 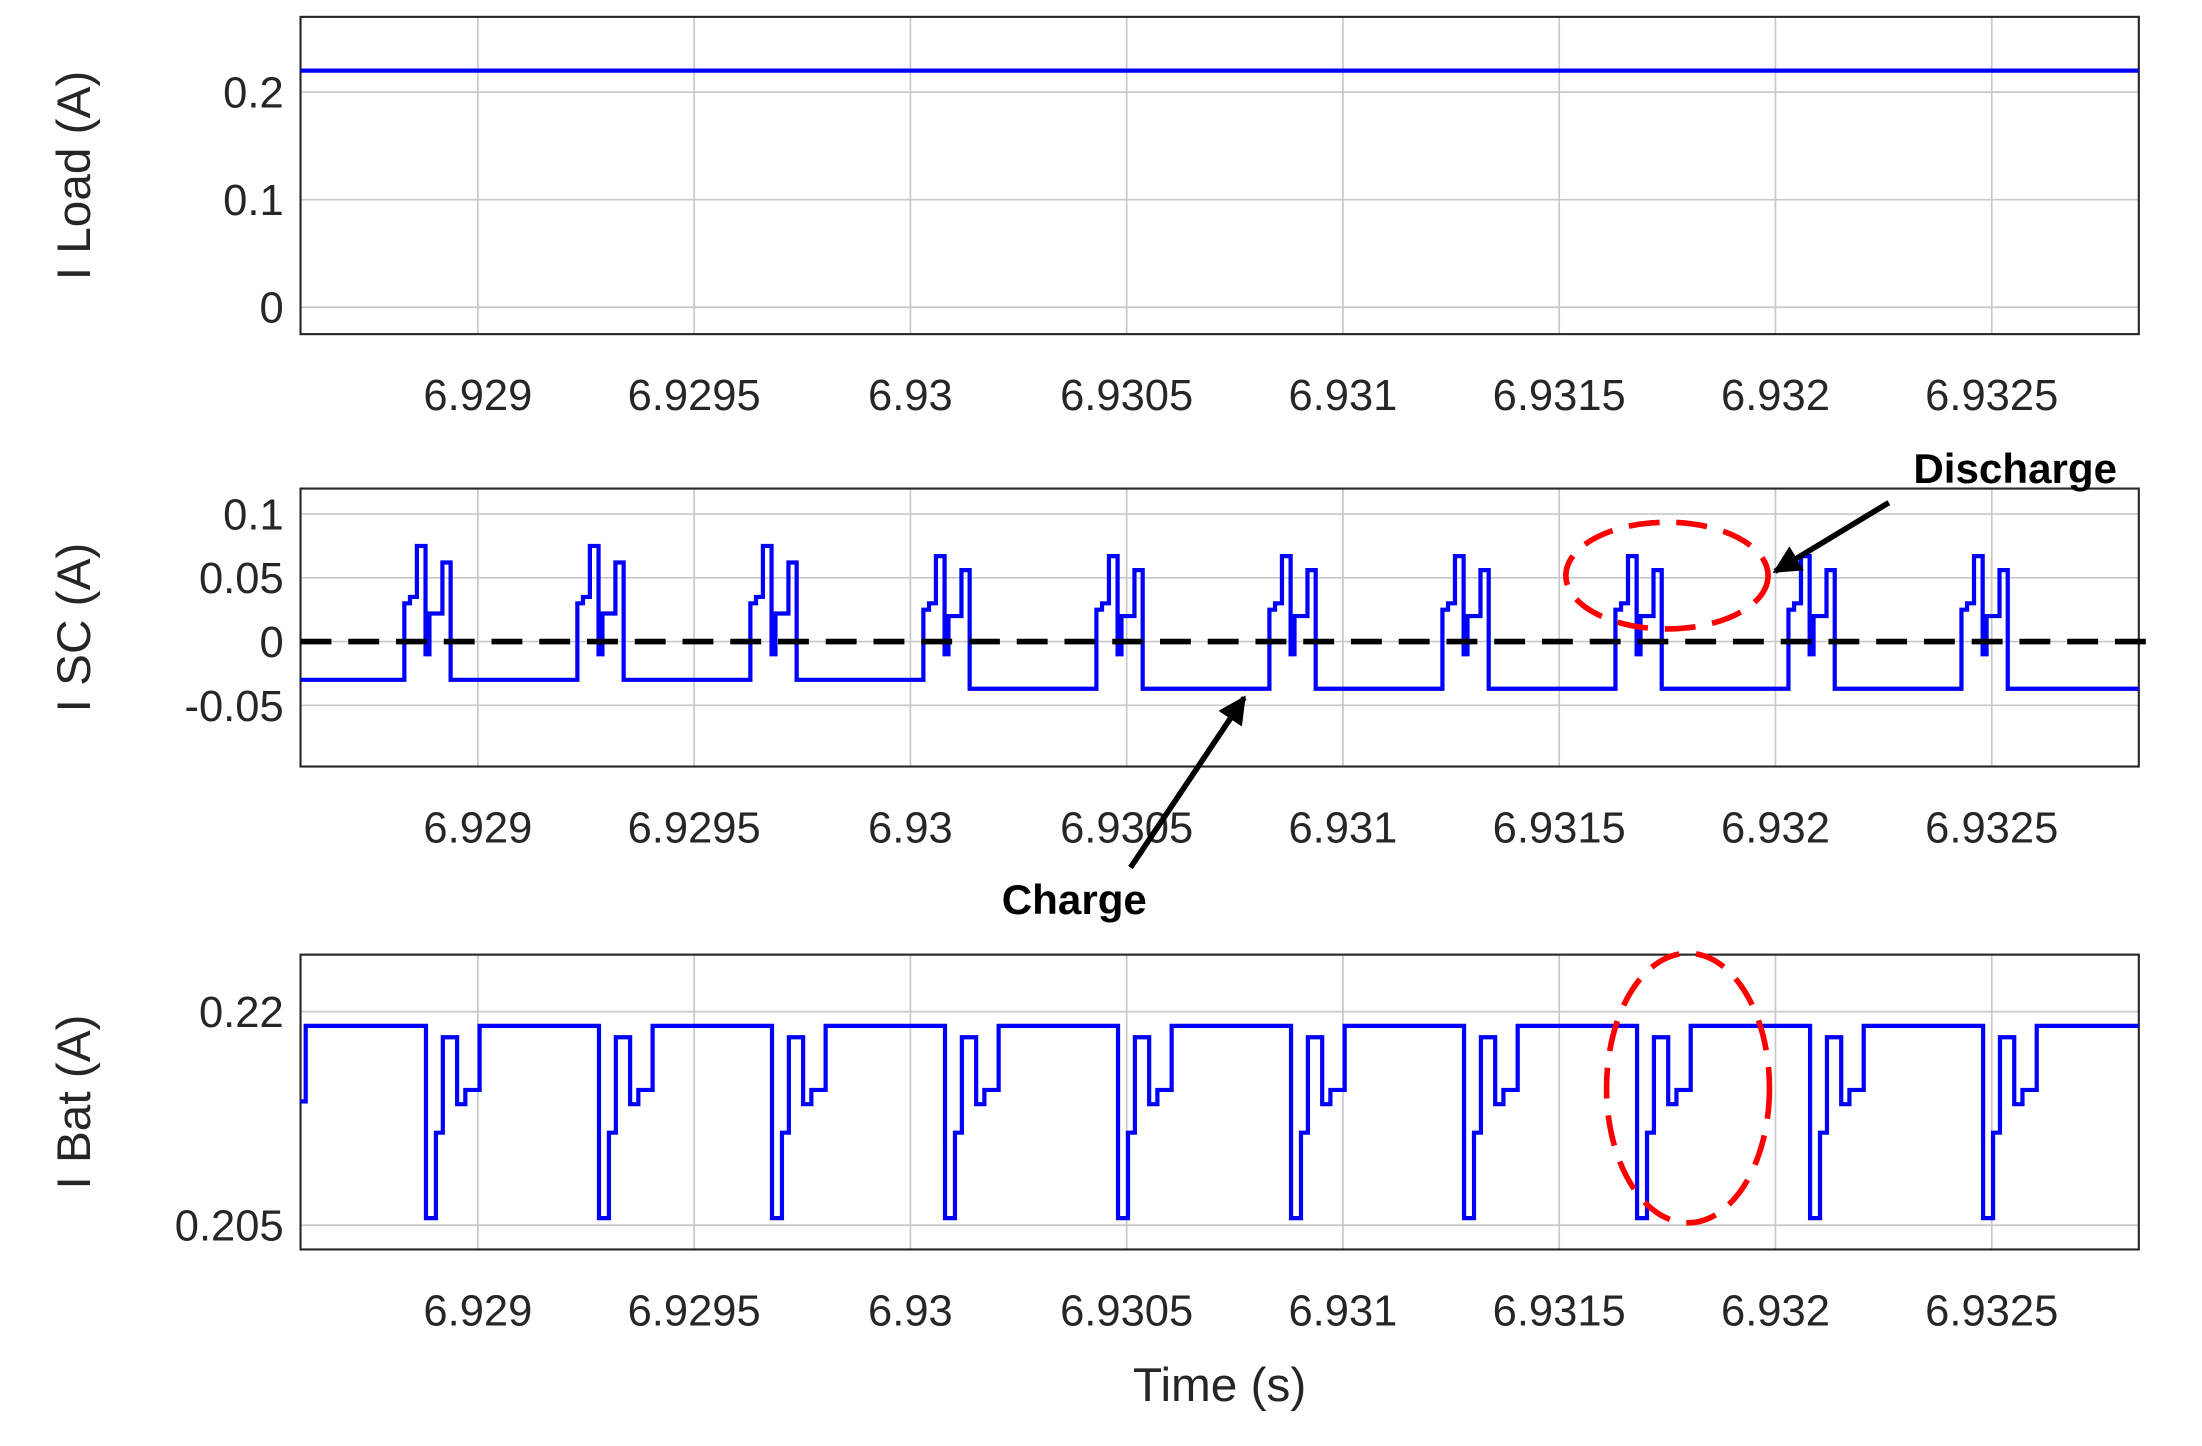 I want to click on y-tick-label: 0.205, so click(x=229, y=1227).